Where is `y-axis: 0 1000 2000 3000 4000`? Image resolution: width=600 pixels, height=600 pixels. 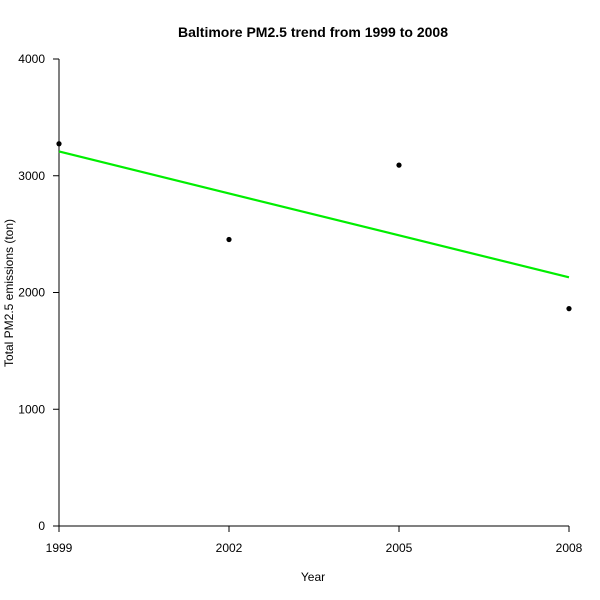
y-axis: 0 1000 2000 3000 4000 is located at coordinates (39, 292).